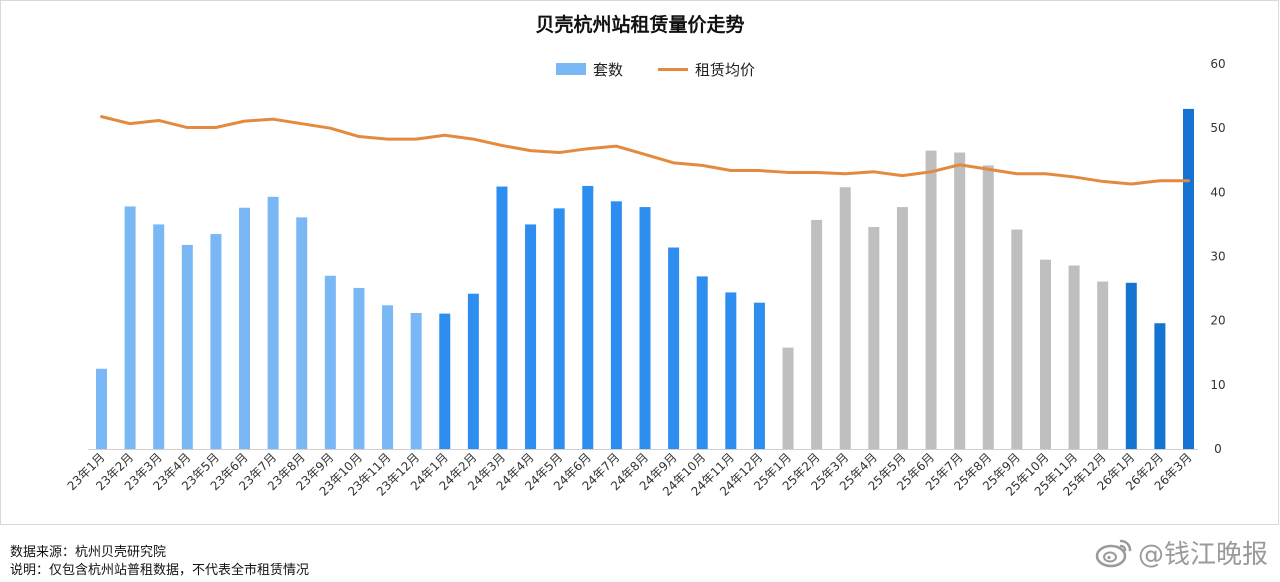 This screenshot has height=582, width=1280. What do you see at coordinates (1217, 64) in the screenshot?
I see `y-tick-label-60: 60` at bounding box center [1217, 64].